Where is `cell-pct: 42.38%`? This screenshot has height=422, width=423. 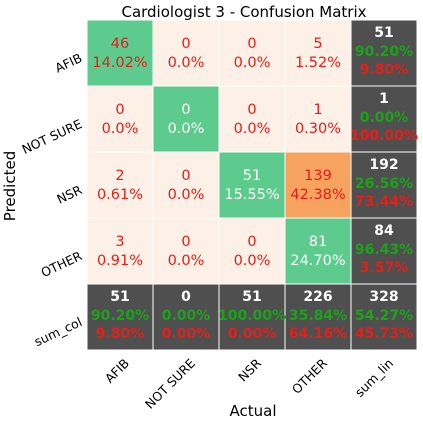
cell-pct: 42.38% is located at coordinates (317, 195).